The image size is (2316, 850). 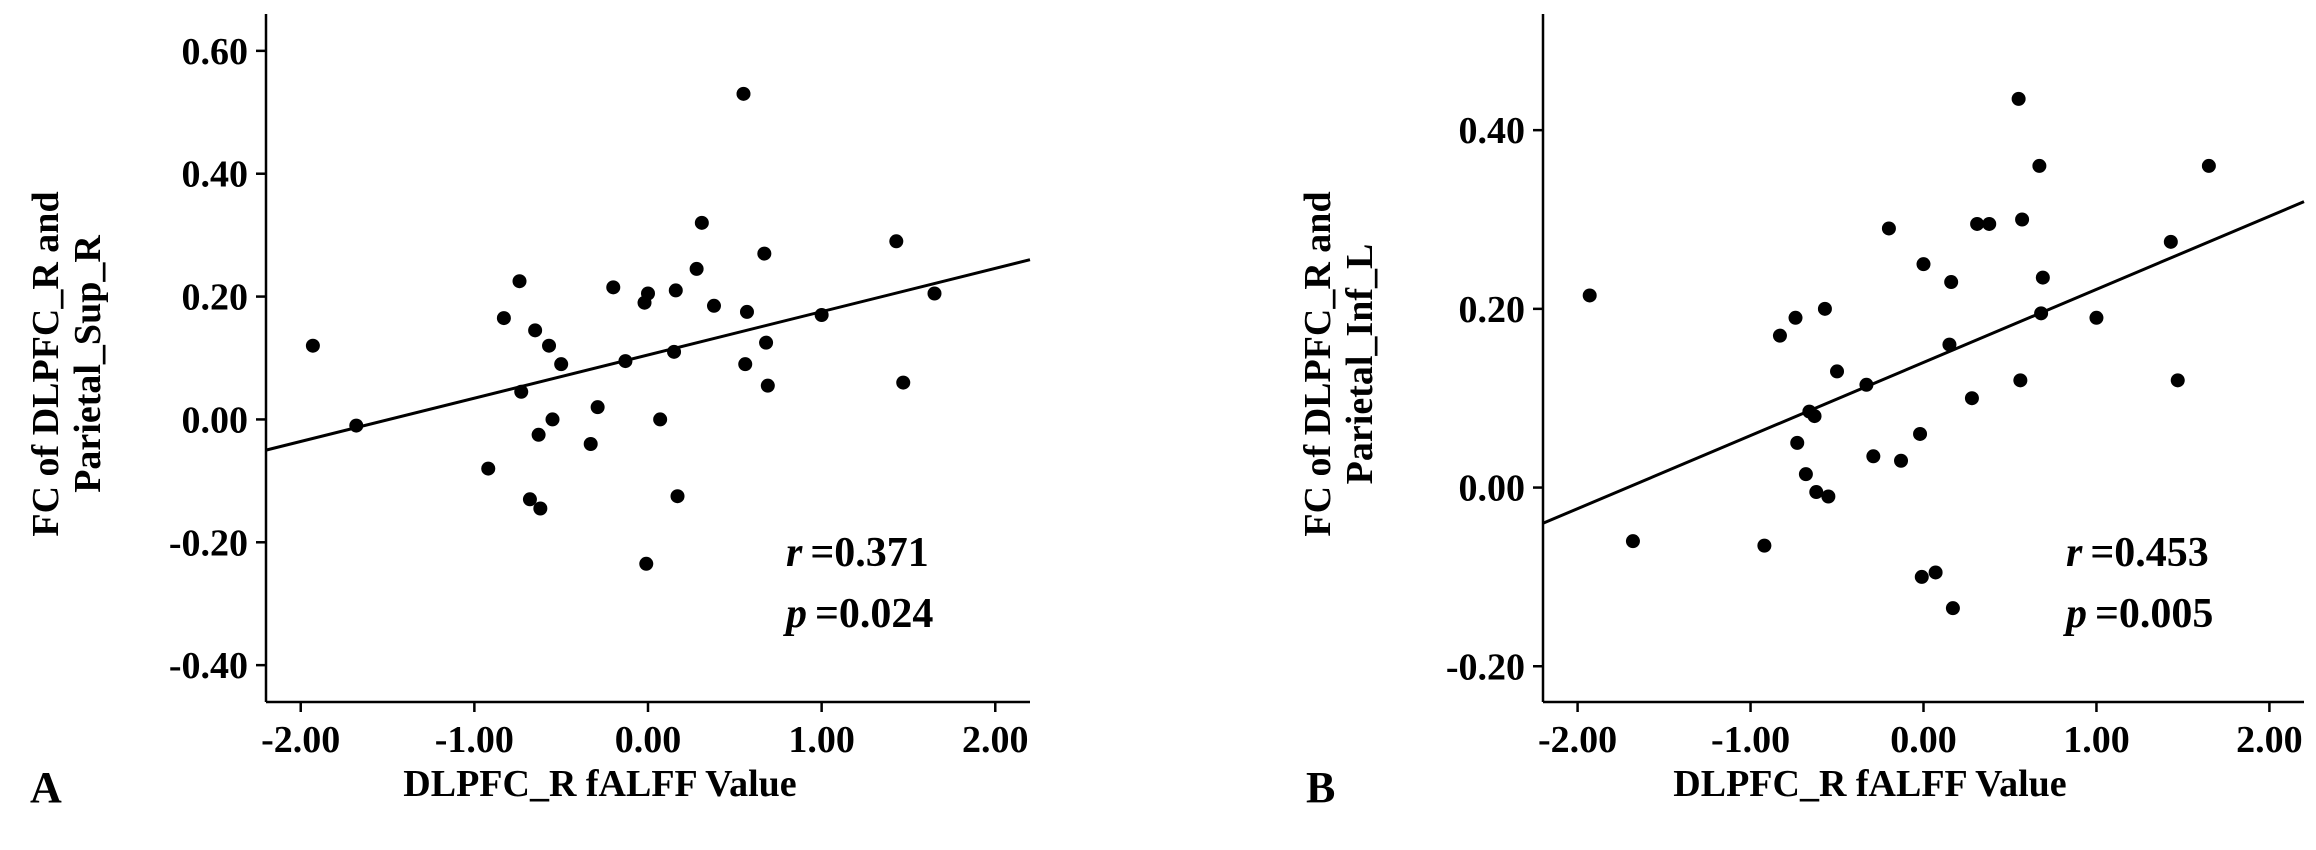 I want to click on stat-p-value: =0.005, so click(x=2154, y=614).